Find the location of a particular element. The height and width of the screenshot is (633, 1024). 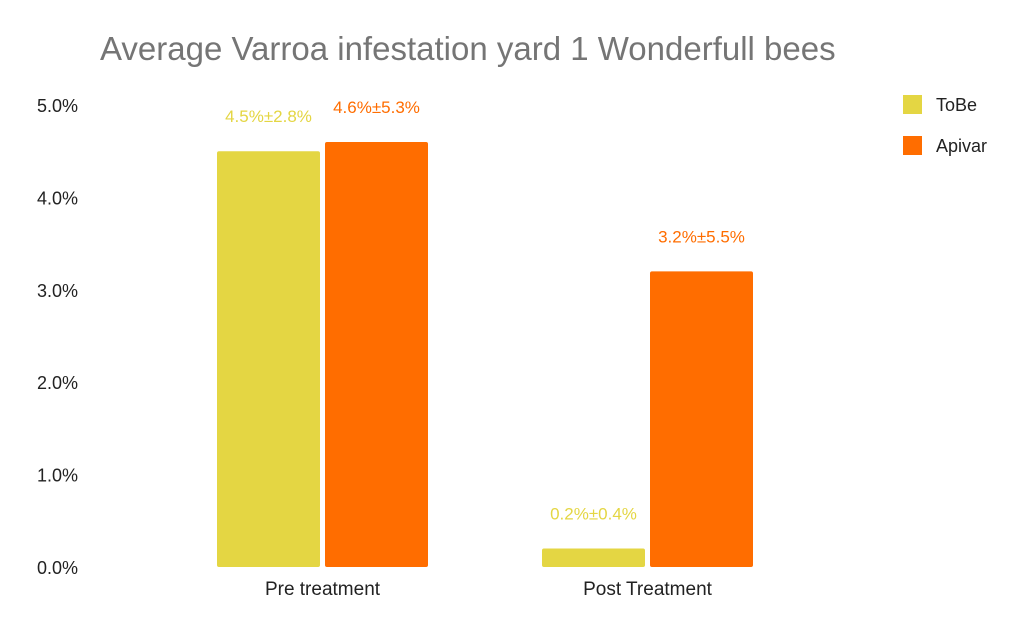

y-tick-label: 2.0% is located at coordinates (57, 383).